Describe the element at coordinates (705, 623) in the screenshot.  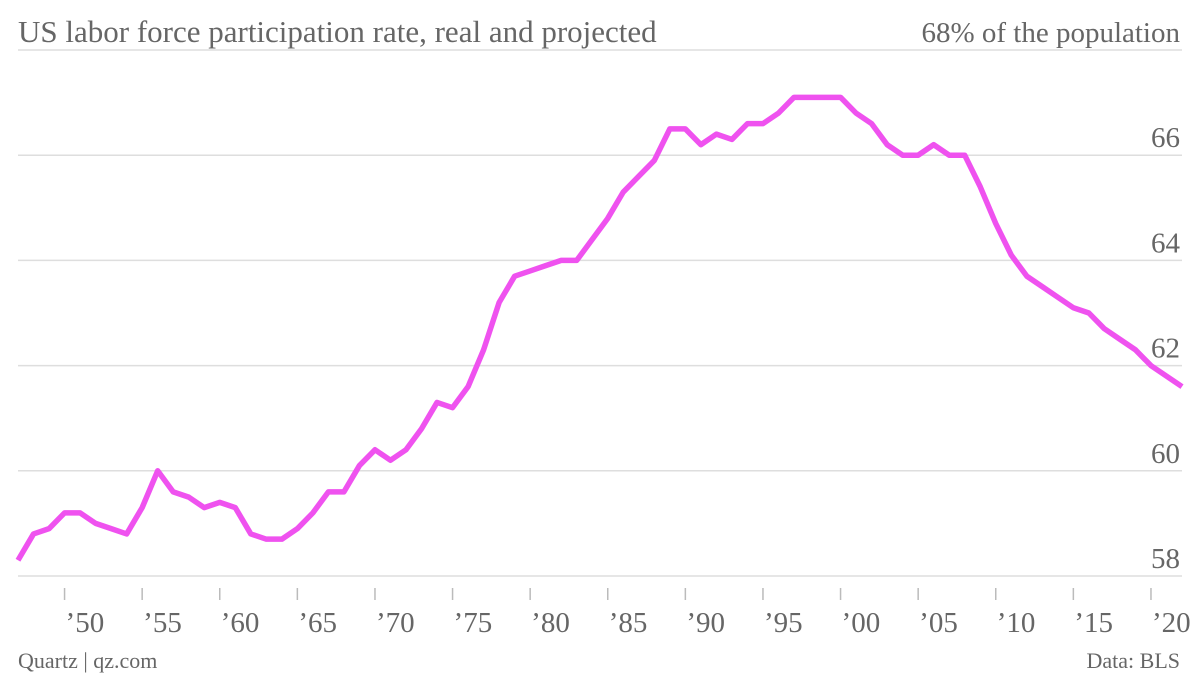
I see `x-tick-label: ’90` at that location.